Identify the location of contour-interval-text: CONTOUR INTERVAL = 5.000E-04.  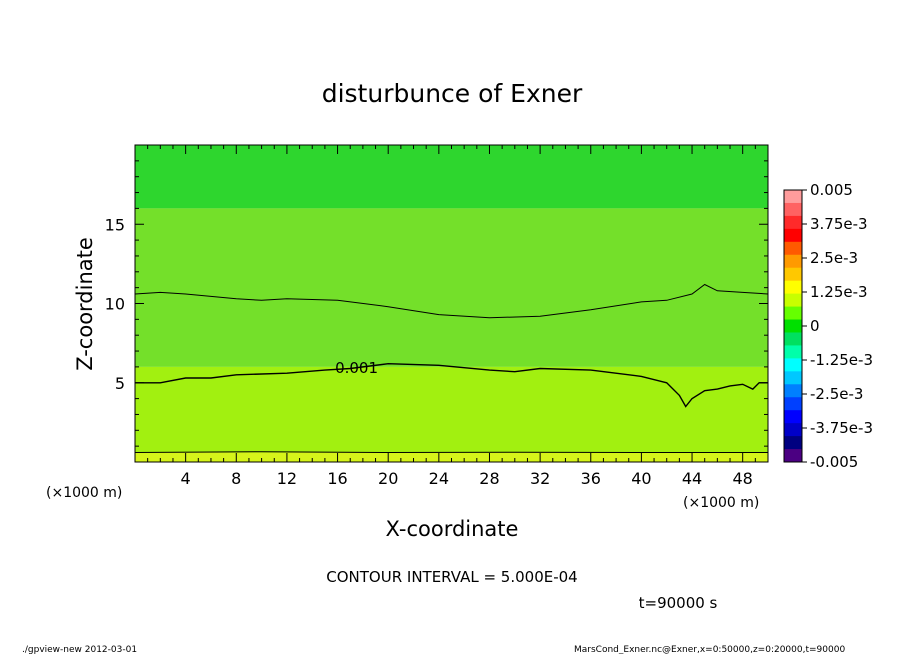
(451, 577).